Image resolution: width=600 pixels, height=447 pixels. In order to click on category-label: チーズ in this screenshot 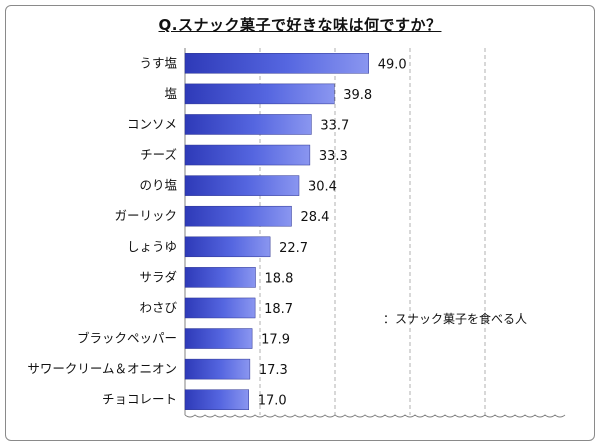, I will do `click(158, 154)`.